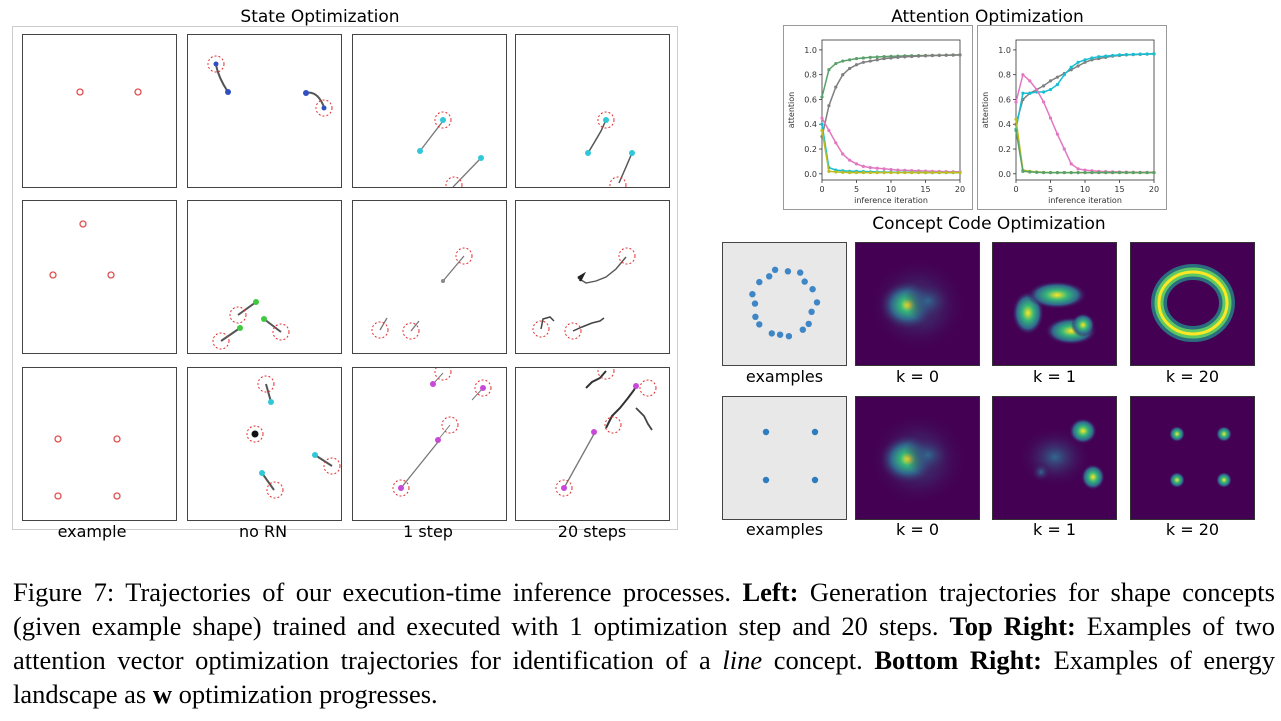  What do you see at coordinates (263, 531) in the screenshot?
I see `column-label-no-rn: no RN` at bounding box center [263, 531].